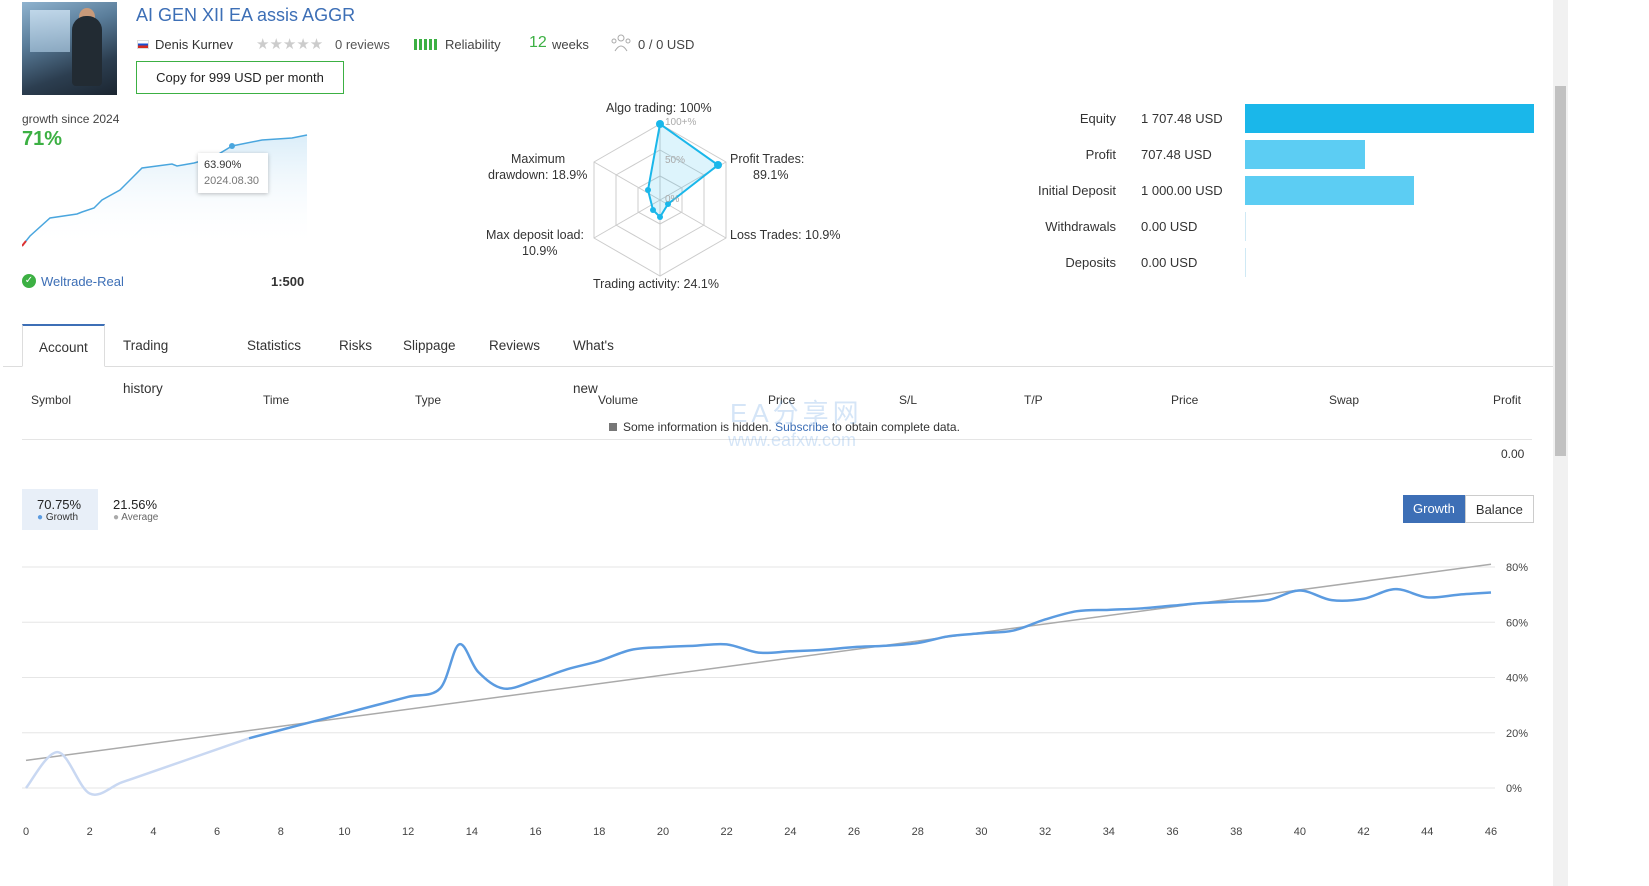 This screenshot has width=1649, height=886. What do you see at coordinates (681, 122) in the screenshot?
I see `radar-scale-100: 100+%` at bounding box center [681, 122].